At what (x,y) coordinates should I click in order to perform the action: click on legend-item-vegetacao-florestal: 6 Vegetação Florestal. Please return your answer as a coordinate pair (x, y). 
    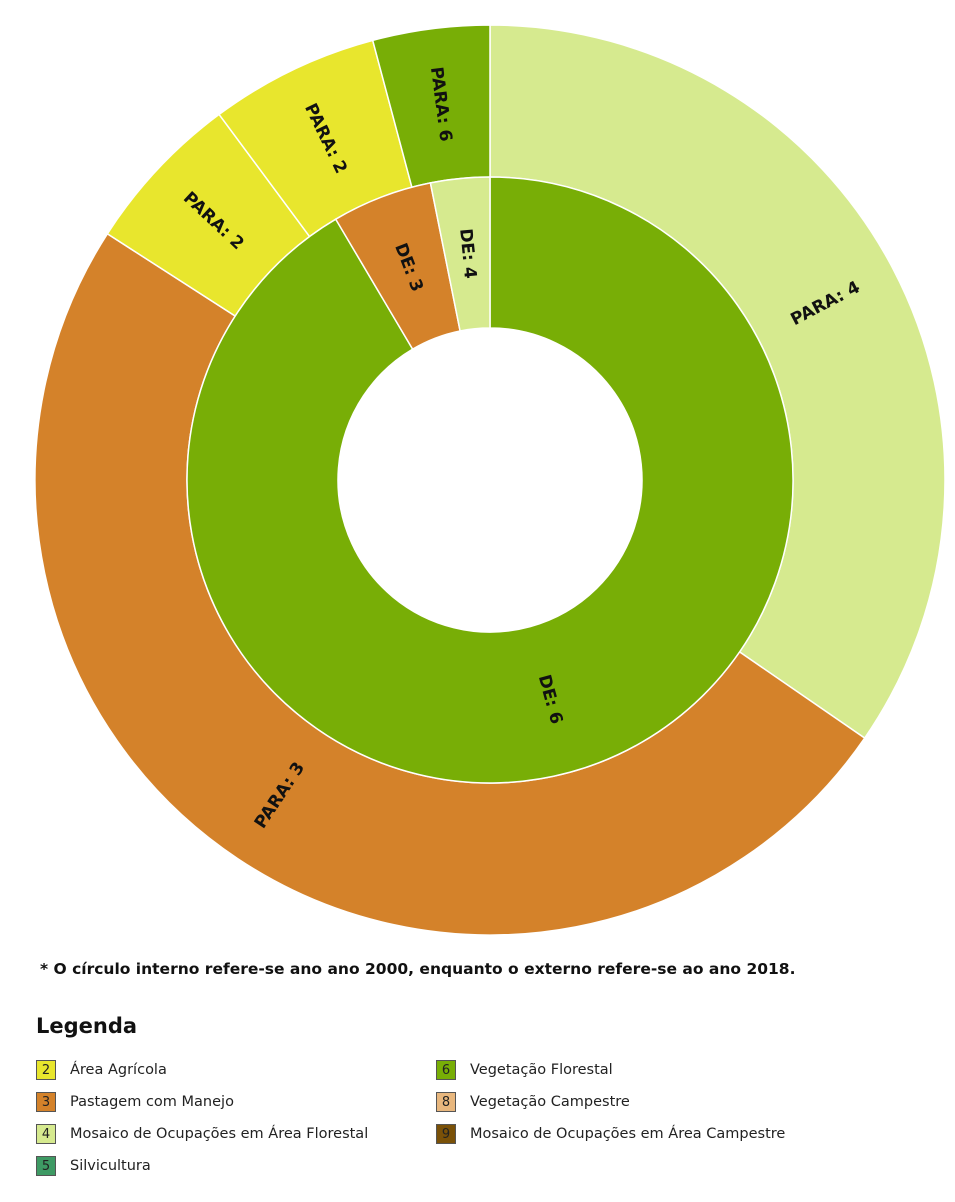
    Looking at the image, I should click on (524, 1070).